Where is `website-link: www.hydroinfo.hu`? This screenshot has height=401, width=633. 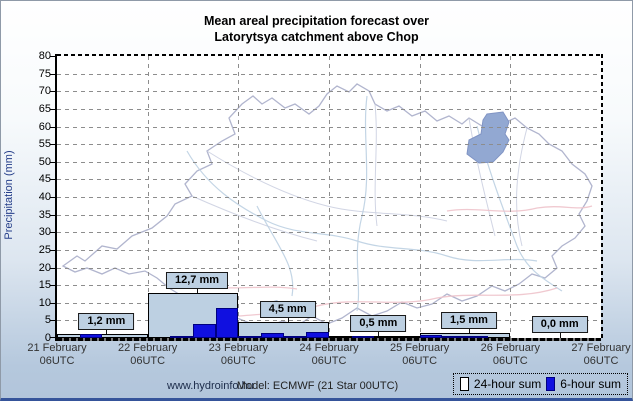 website-link: www.hydroinfo.hu is located at coordinates (210, 386).